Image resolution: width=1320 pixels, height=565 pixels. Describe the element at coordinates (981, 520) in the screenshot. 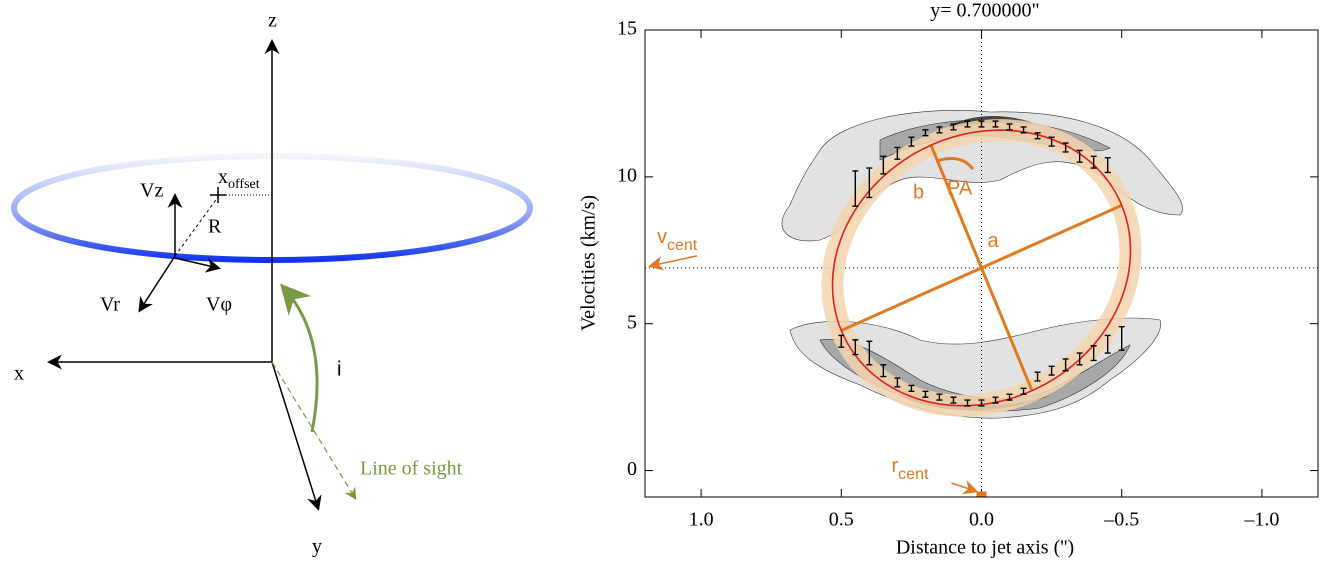

I see `x-tick-label: 0.0` at that location.